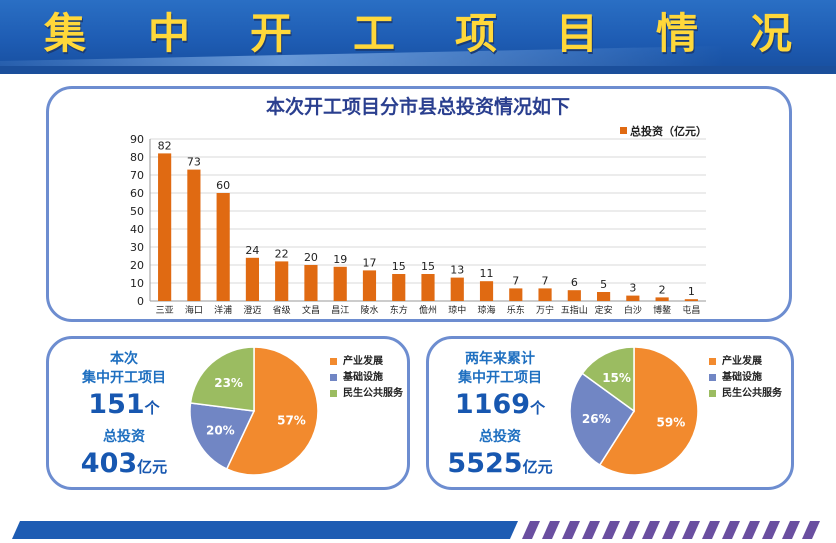 The width and height of the screenshot is (836, 543). I want to click on x-tick-label: 省级, so click(282, 310).